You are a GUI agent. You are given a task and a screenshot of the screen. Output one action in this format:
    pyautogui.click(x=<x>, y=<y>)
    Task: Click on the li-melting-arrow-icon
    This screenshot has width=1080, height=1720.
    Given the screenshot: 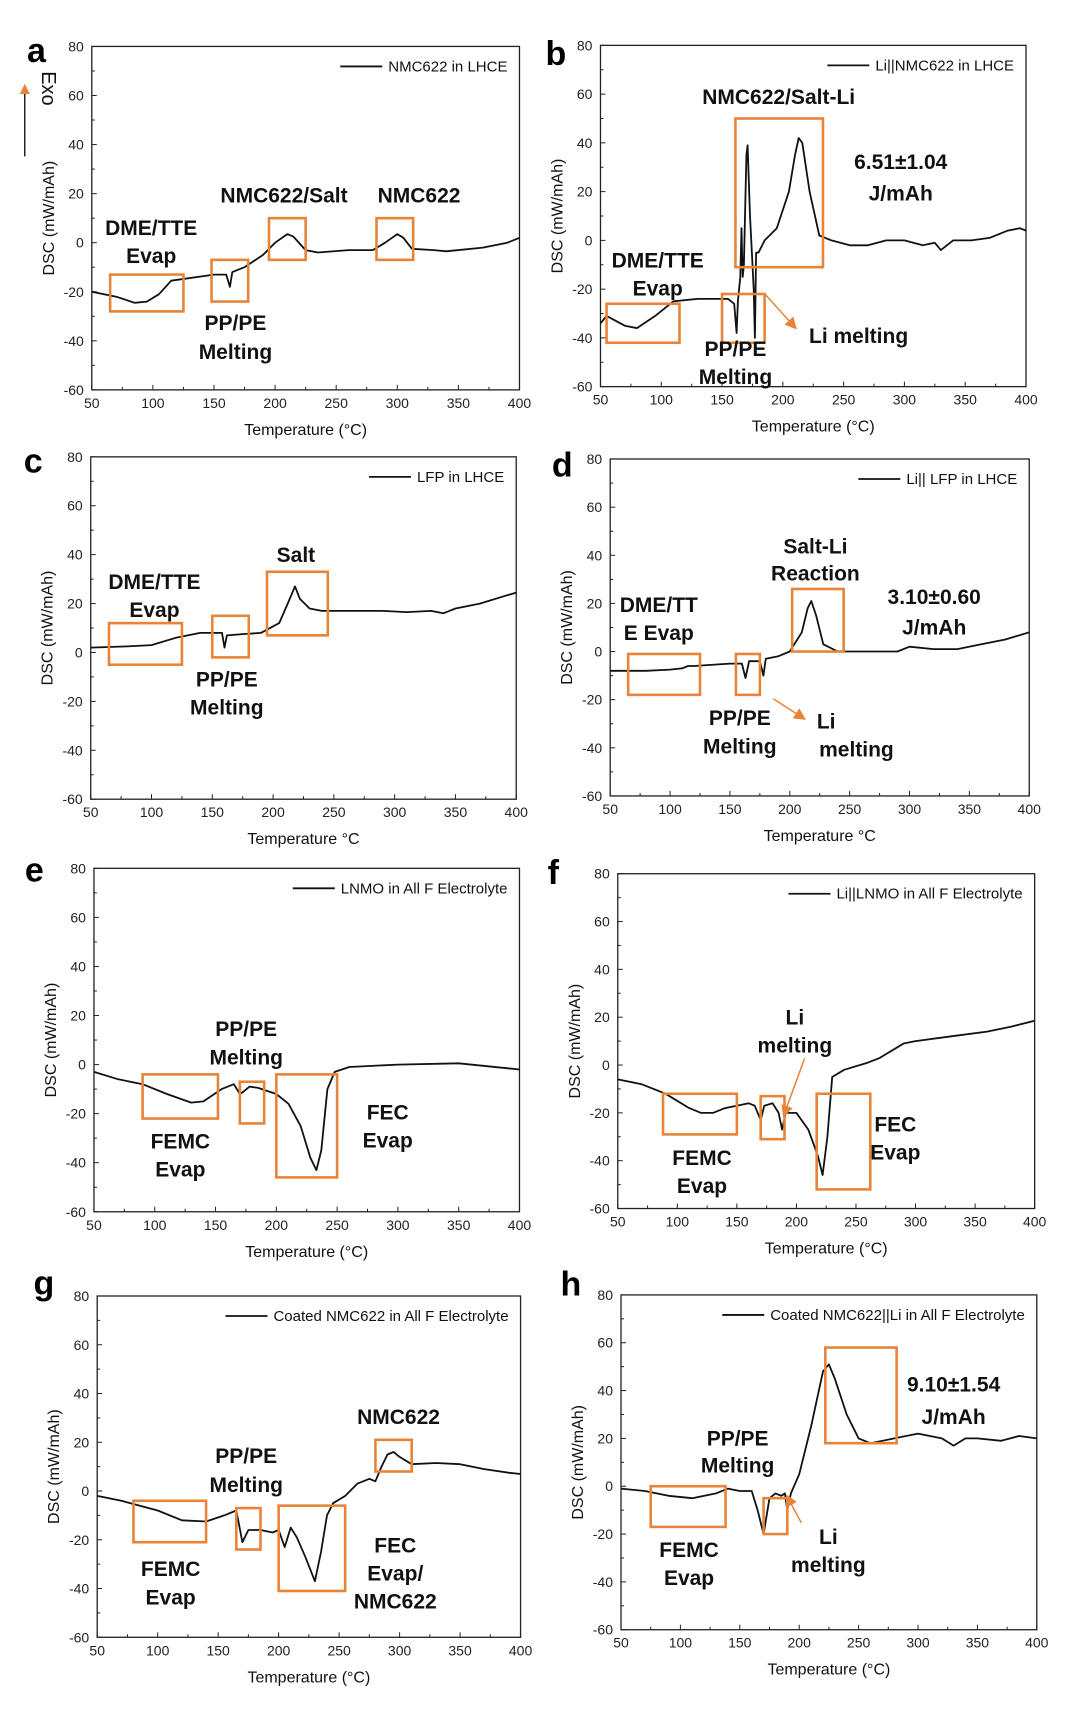 What is the action you would take?
    pyautogui.click(x=789, y=709)
    